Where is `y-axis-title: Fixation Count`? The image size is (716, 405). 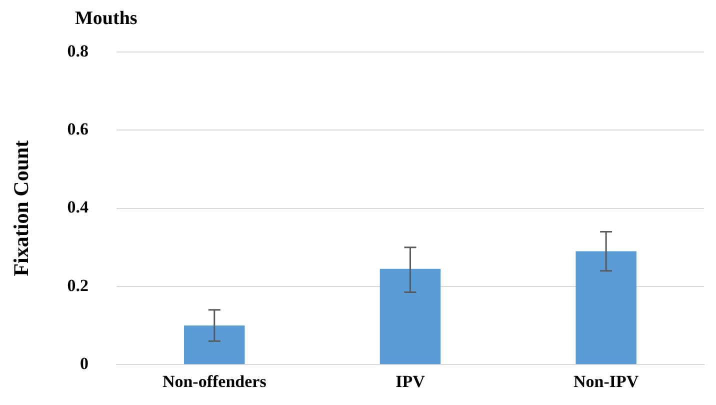
y-axis-title: Fixation Count is located at coordinates (21, 208).